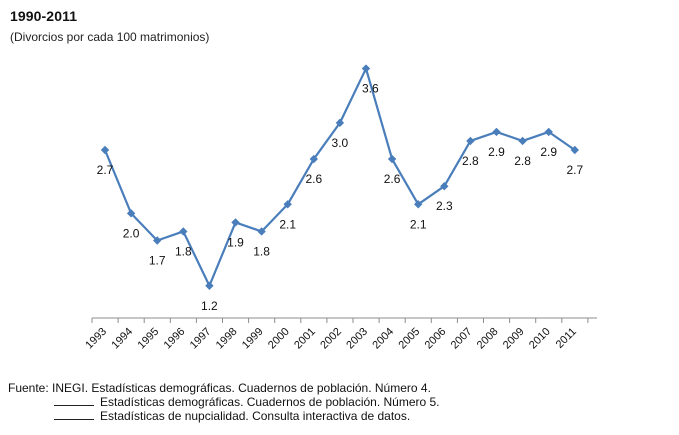 The height and width of the screenshot is (435, 679). Describe the element at coordinates (370, 89) in the screenshot. I see `data-label: 3.6` at that location.